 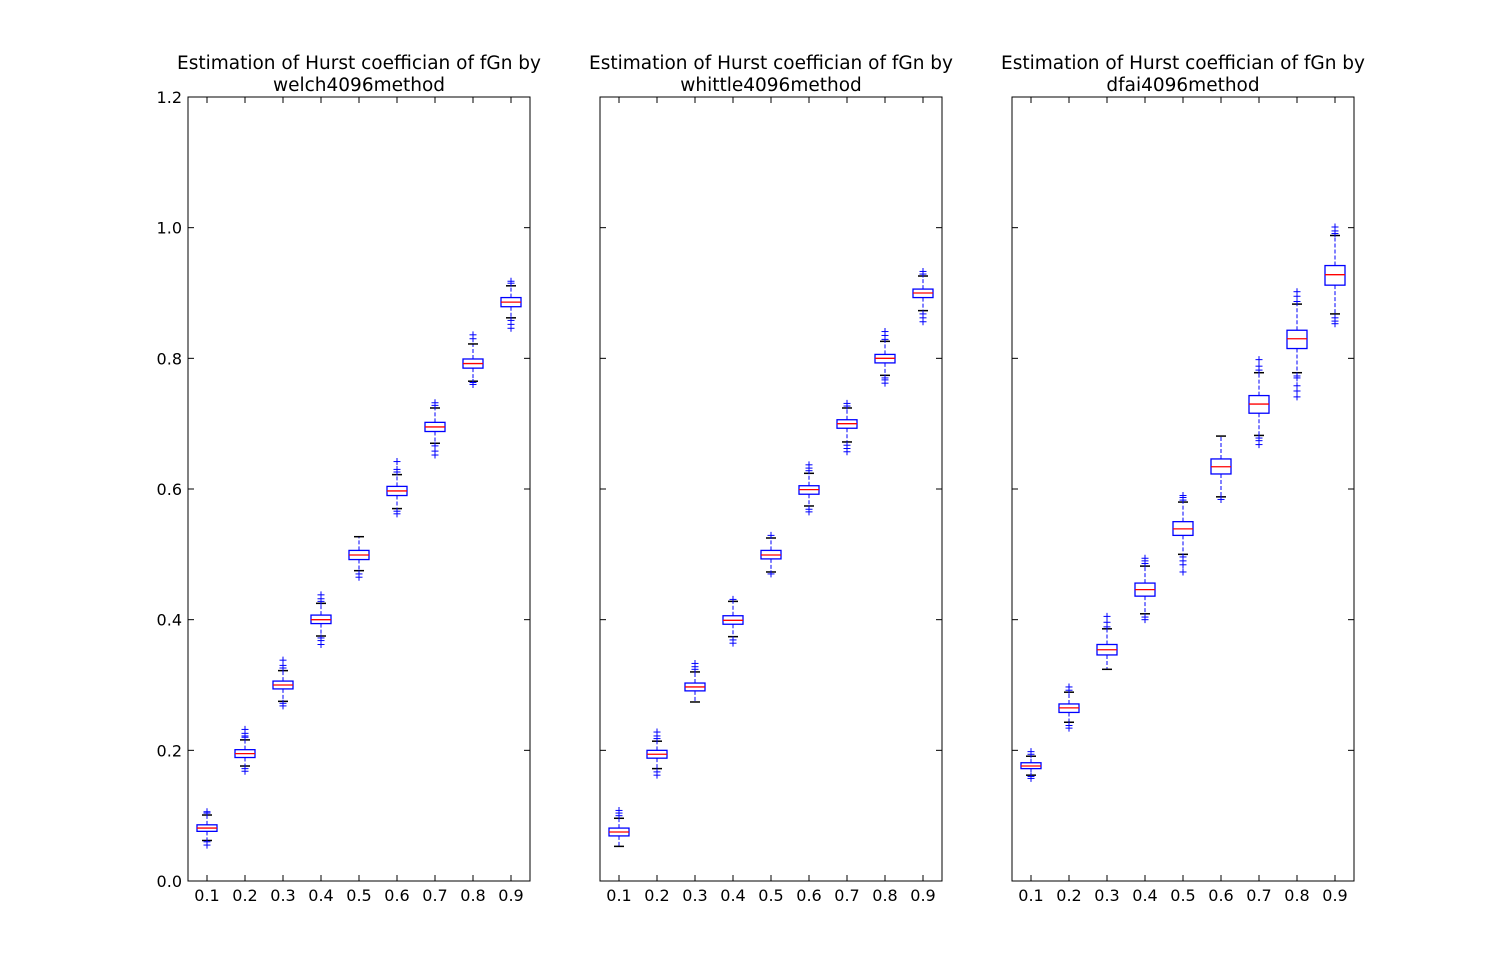 I want to click on chart-title-line: dfai4096method, so click(x=1182, y=85).